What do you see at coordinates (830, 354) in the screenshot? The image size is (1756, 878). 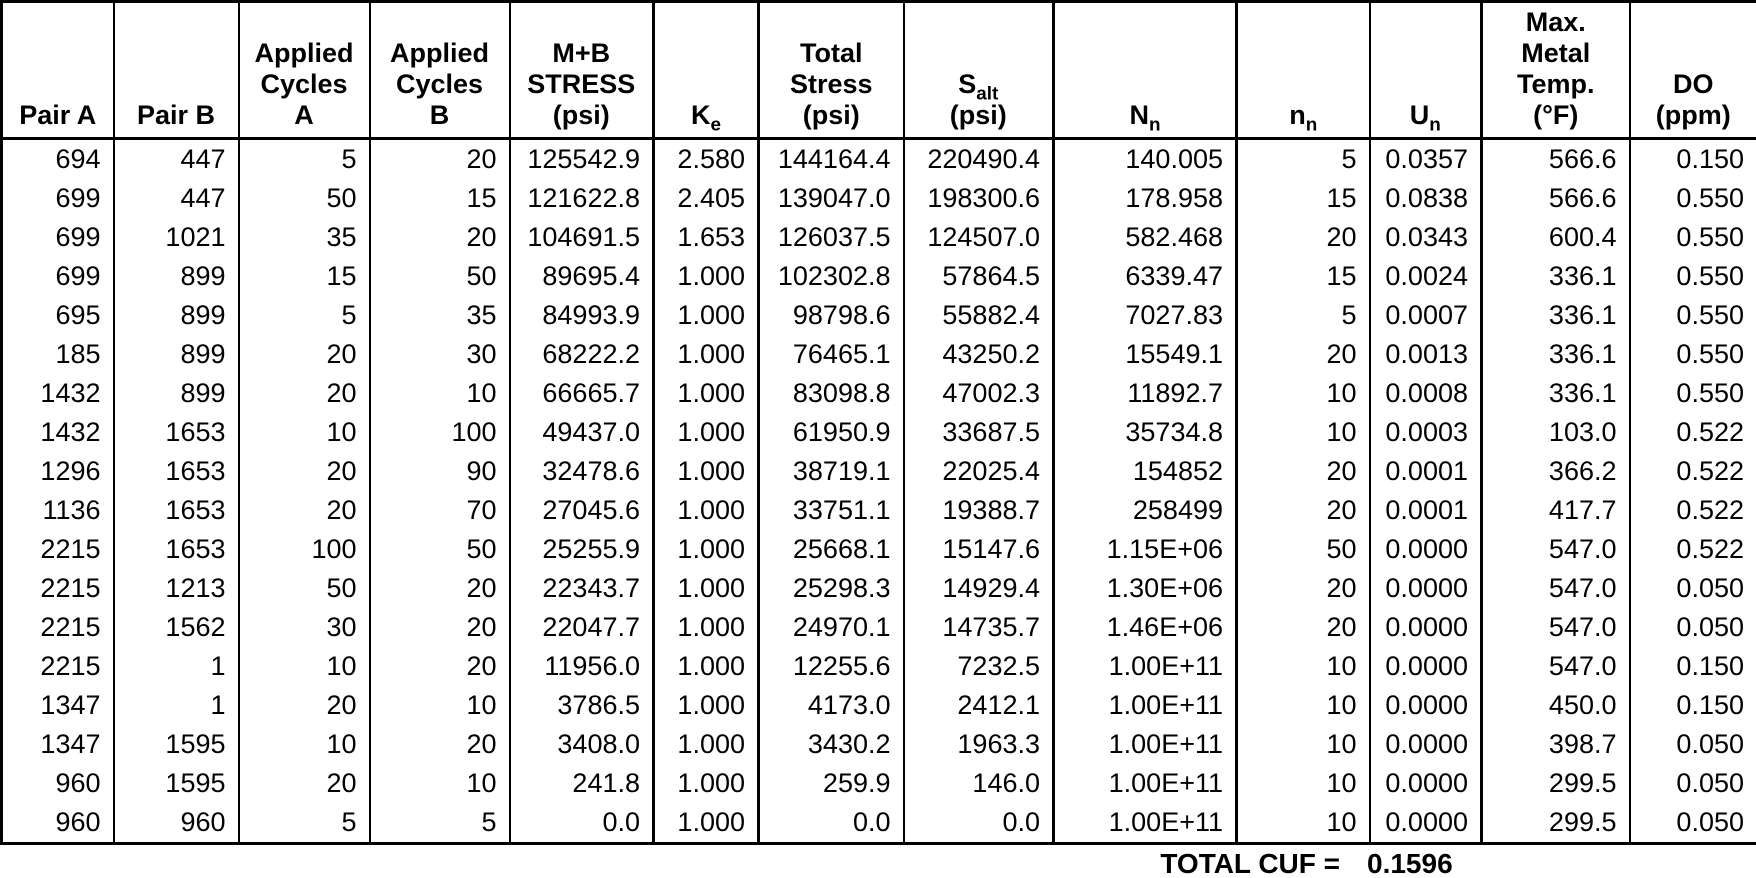 I see `cell-total-stress: 76465.1` at bounding box center [830, 354].